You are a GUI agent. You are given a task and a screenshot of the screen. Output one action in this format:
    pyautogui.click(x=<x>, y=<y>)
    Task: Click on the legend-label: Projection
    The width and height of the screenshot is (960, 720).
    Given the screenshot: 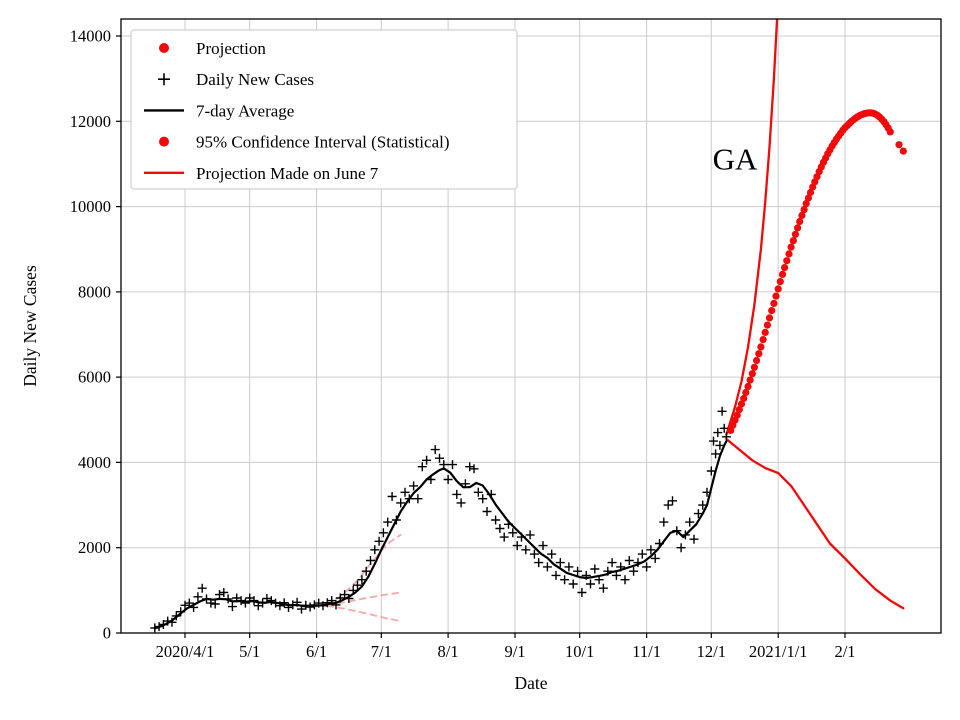 What is the action you would take?
    pyautogui.click(x=231, y=48)
    